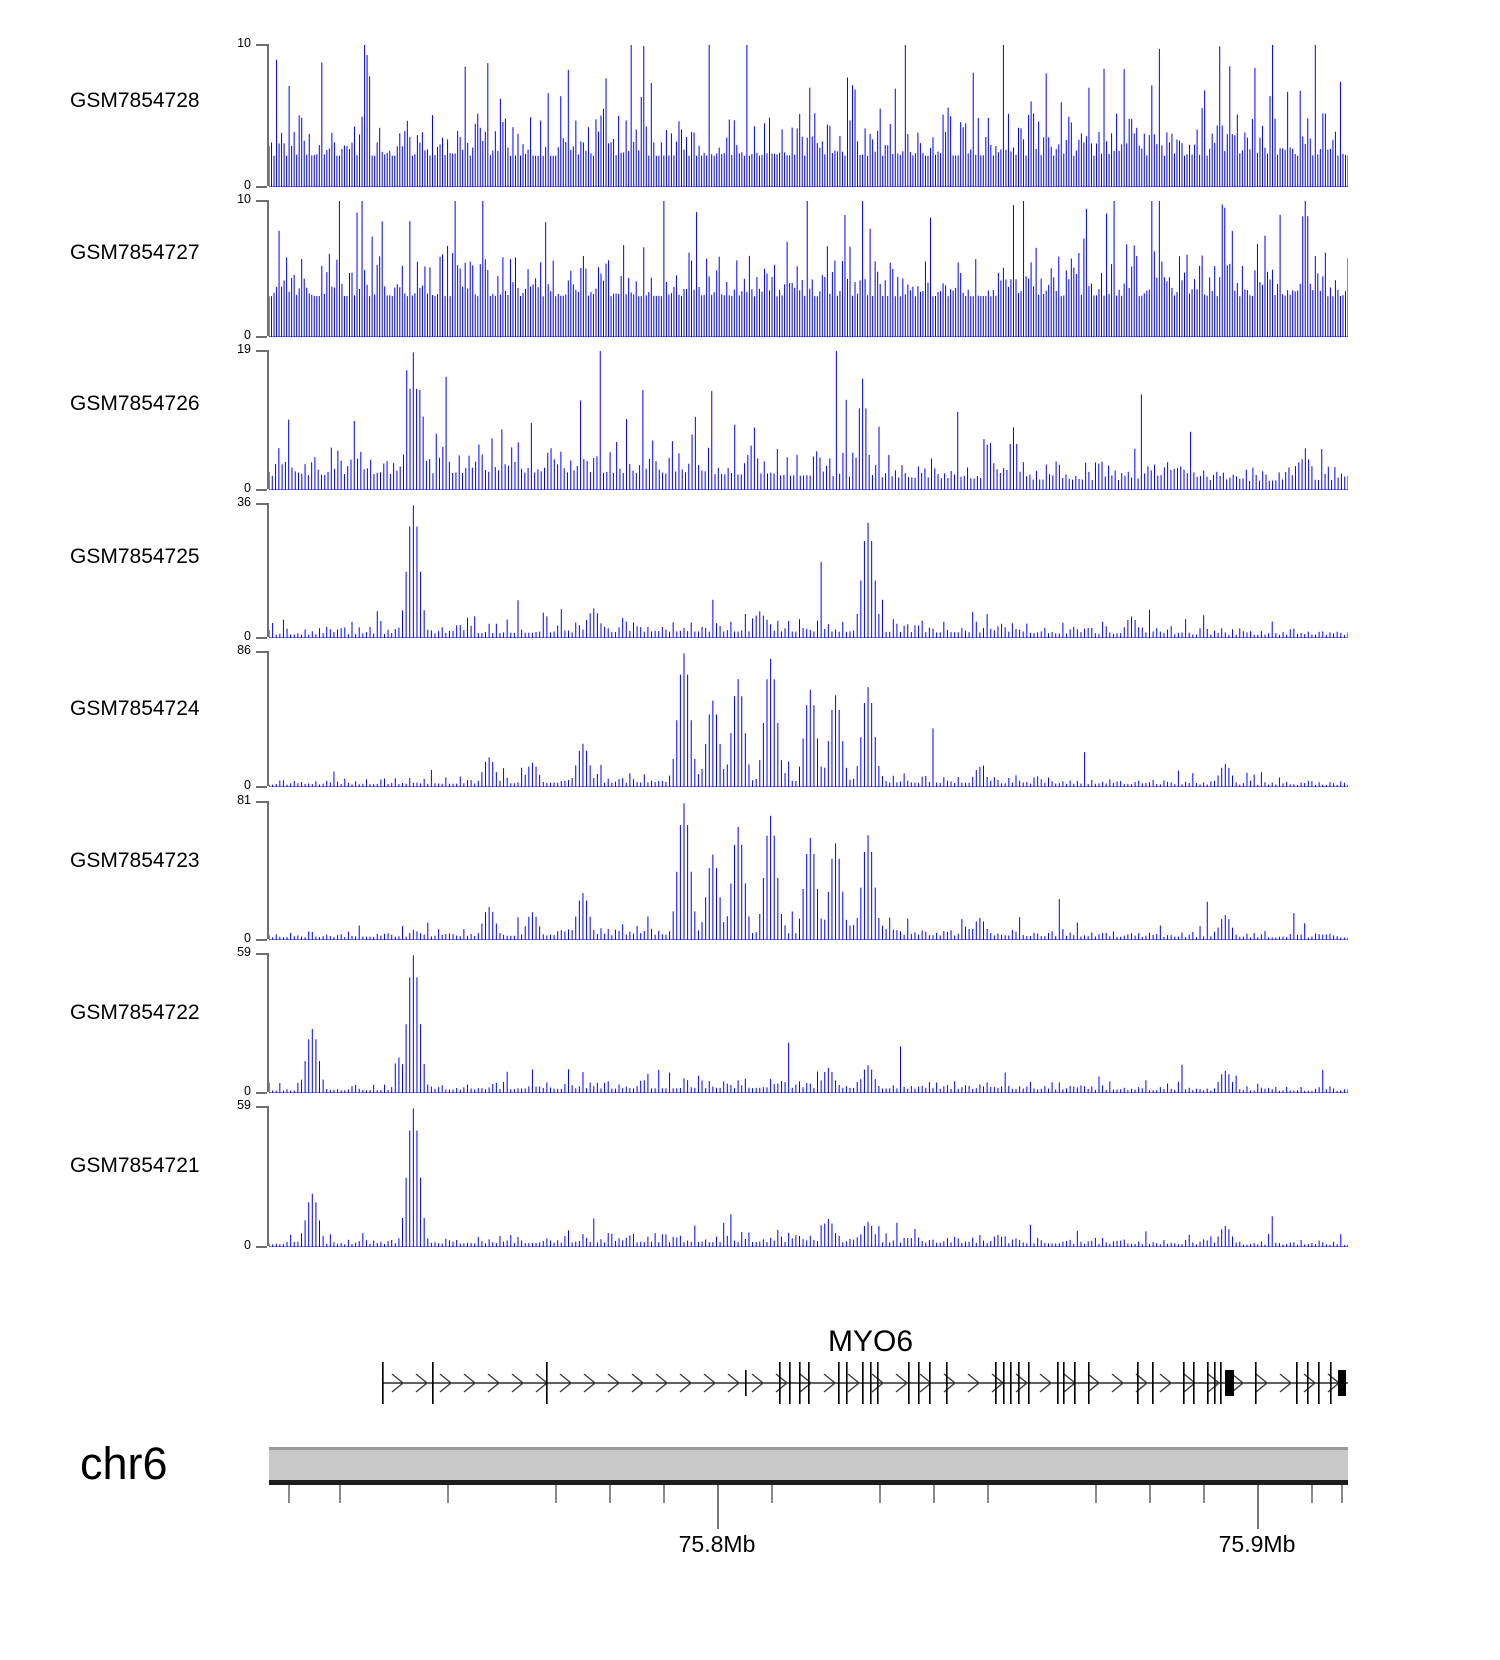 This screenshot has width=1500, height=1660. What do you see at coordinates (135, 708) in the screenshot?
I see `track-sample-label: GSM7854724` at bounding box center [135, 708].